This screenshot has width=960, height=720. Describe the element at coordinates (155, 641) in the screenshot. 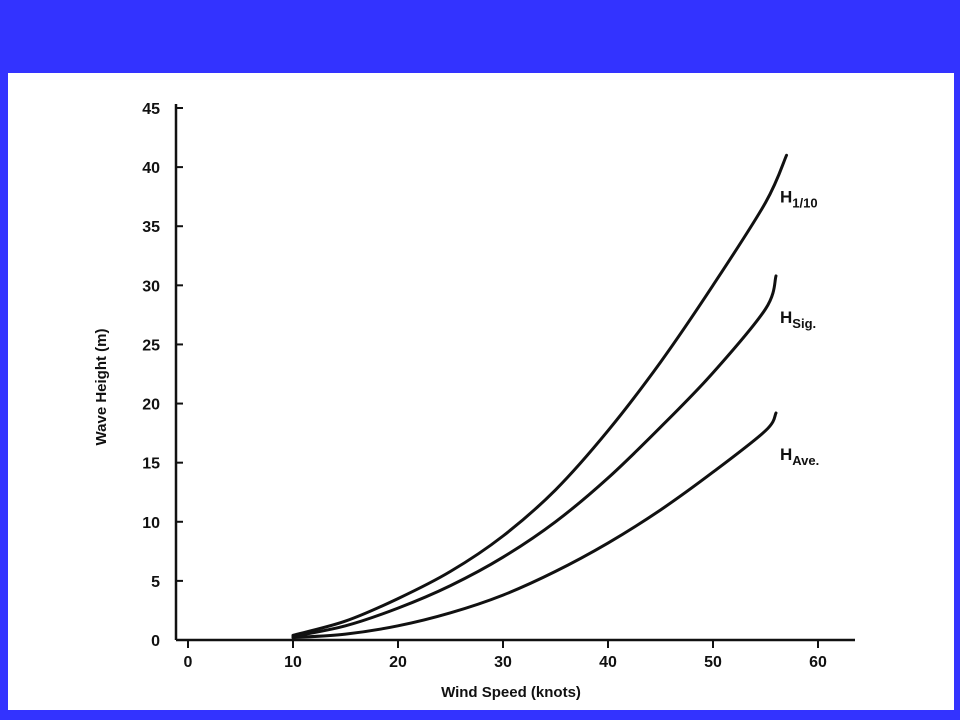

I see `y-tick-label: 0` at that location.